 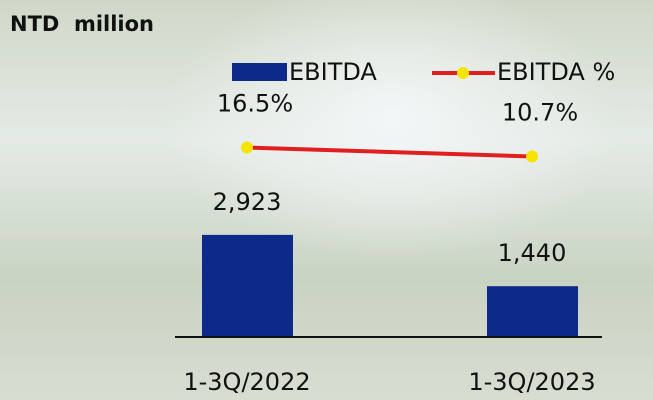 What do you see at coordinates (82, 24) in the screenshot?
I see `chart-title: NTD million` at bounding box center [82, 24].